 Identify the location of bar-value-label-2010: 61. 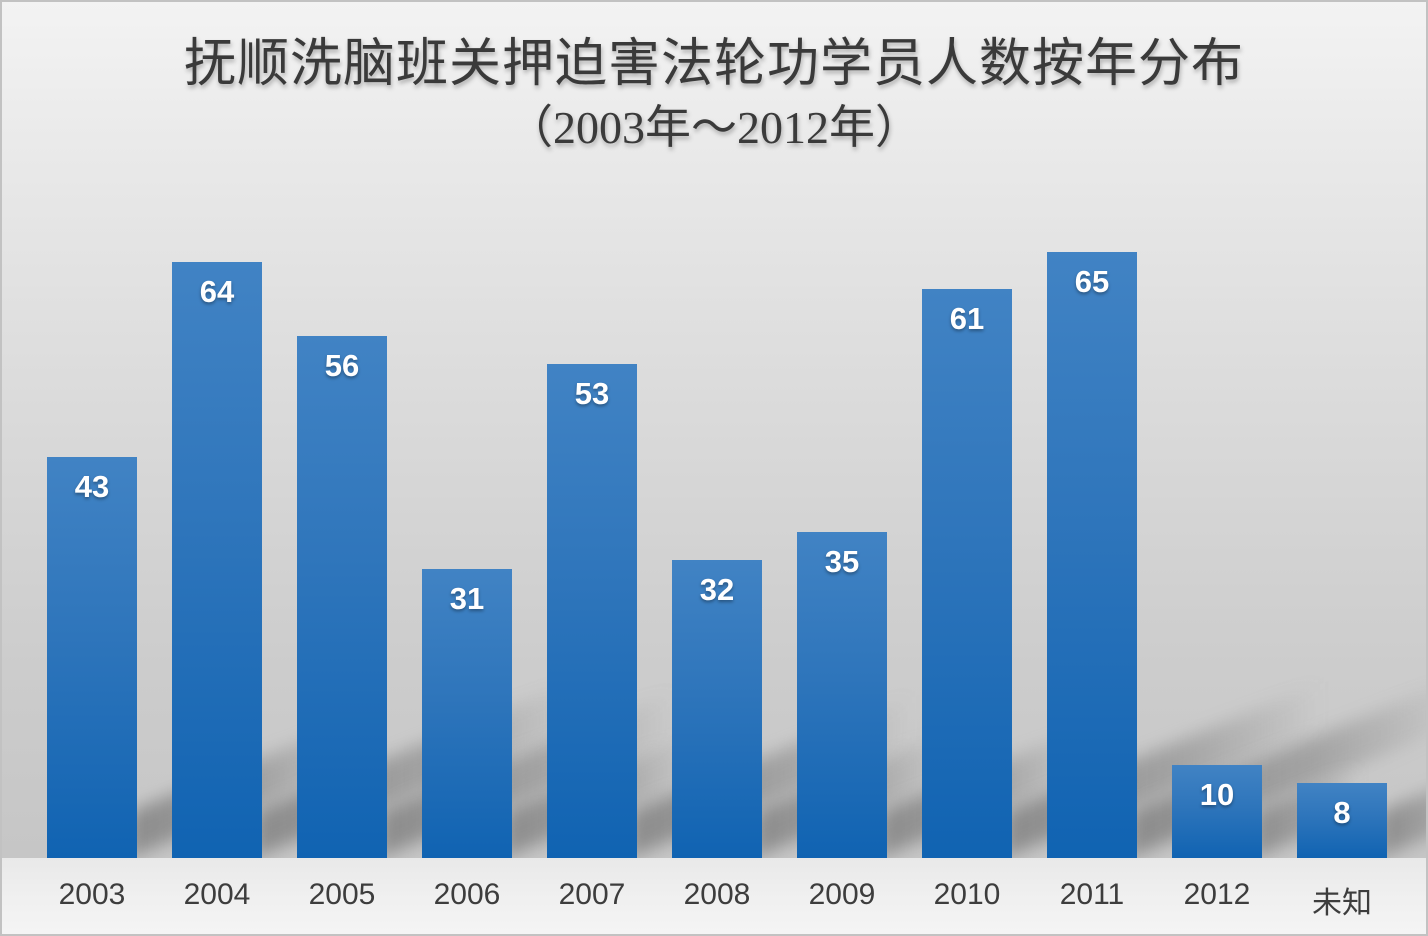
(967, 318).